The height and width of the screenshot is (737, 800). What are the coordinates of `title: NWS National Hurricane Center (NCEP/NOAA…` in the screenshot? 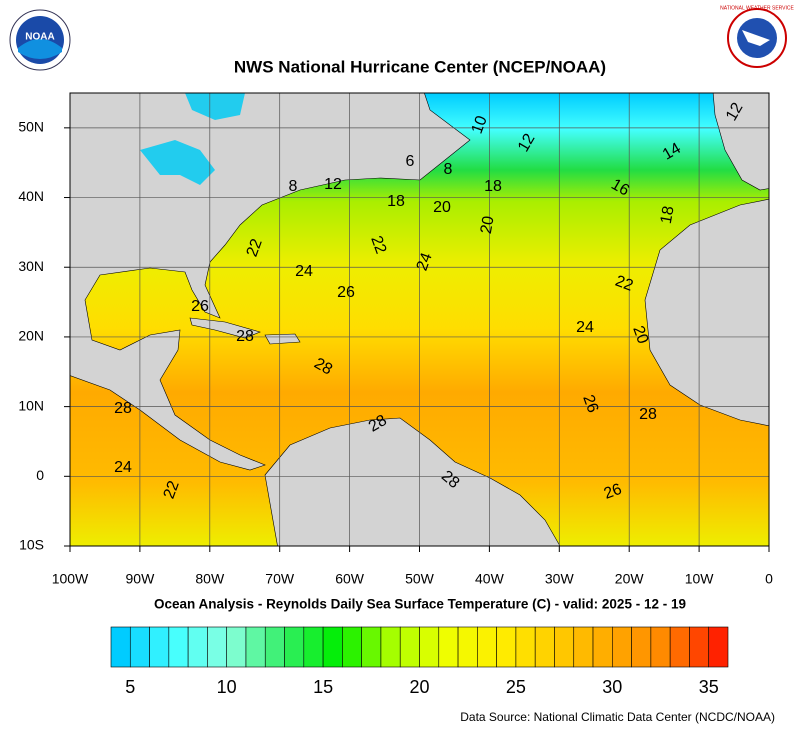 It's located at (420, 66).